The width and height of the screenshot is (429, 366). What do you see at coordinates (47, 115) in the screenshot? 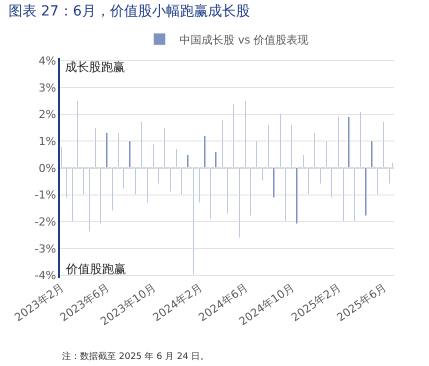
I see `y-tick-label: 2%` at bounding box center [47, 115].